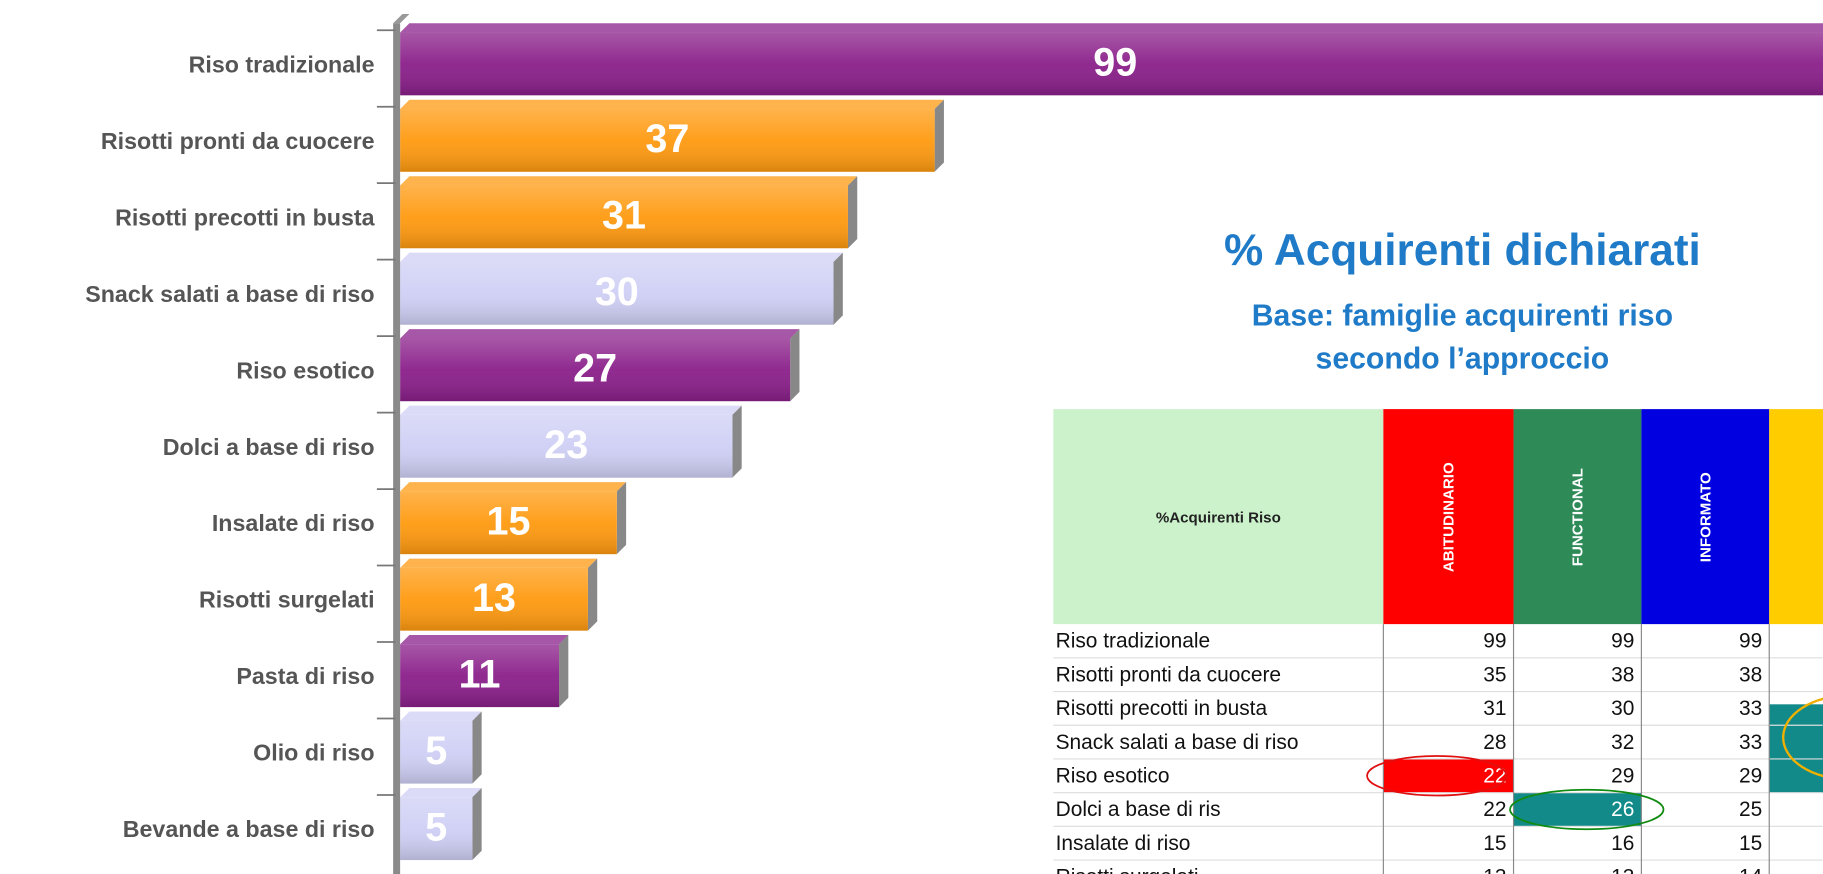 The width and height of the screenshot is (1823, 874). I want to click on row-label: Dolci a base di ris, so click(1138, 809).